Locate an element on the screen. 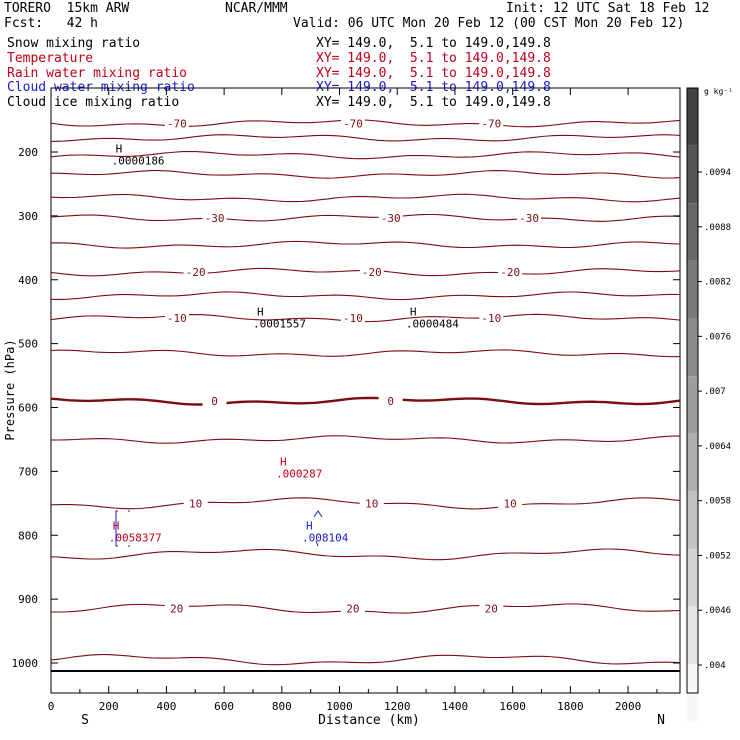 This screenshot has height=740, width=740. colorbar-tick-label: .004 is located at coordinates (715, 666).